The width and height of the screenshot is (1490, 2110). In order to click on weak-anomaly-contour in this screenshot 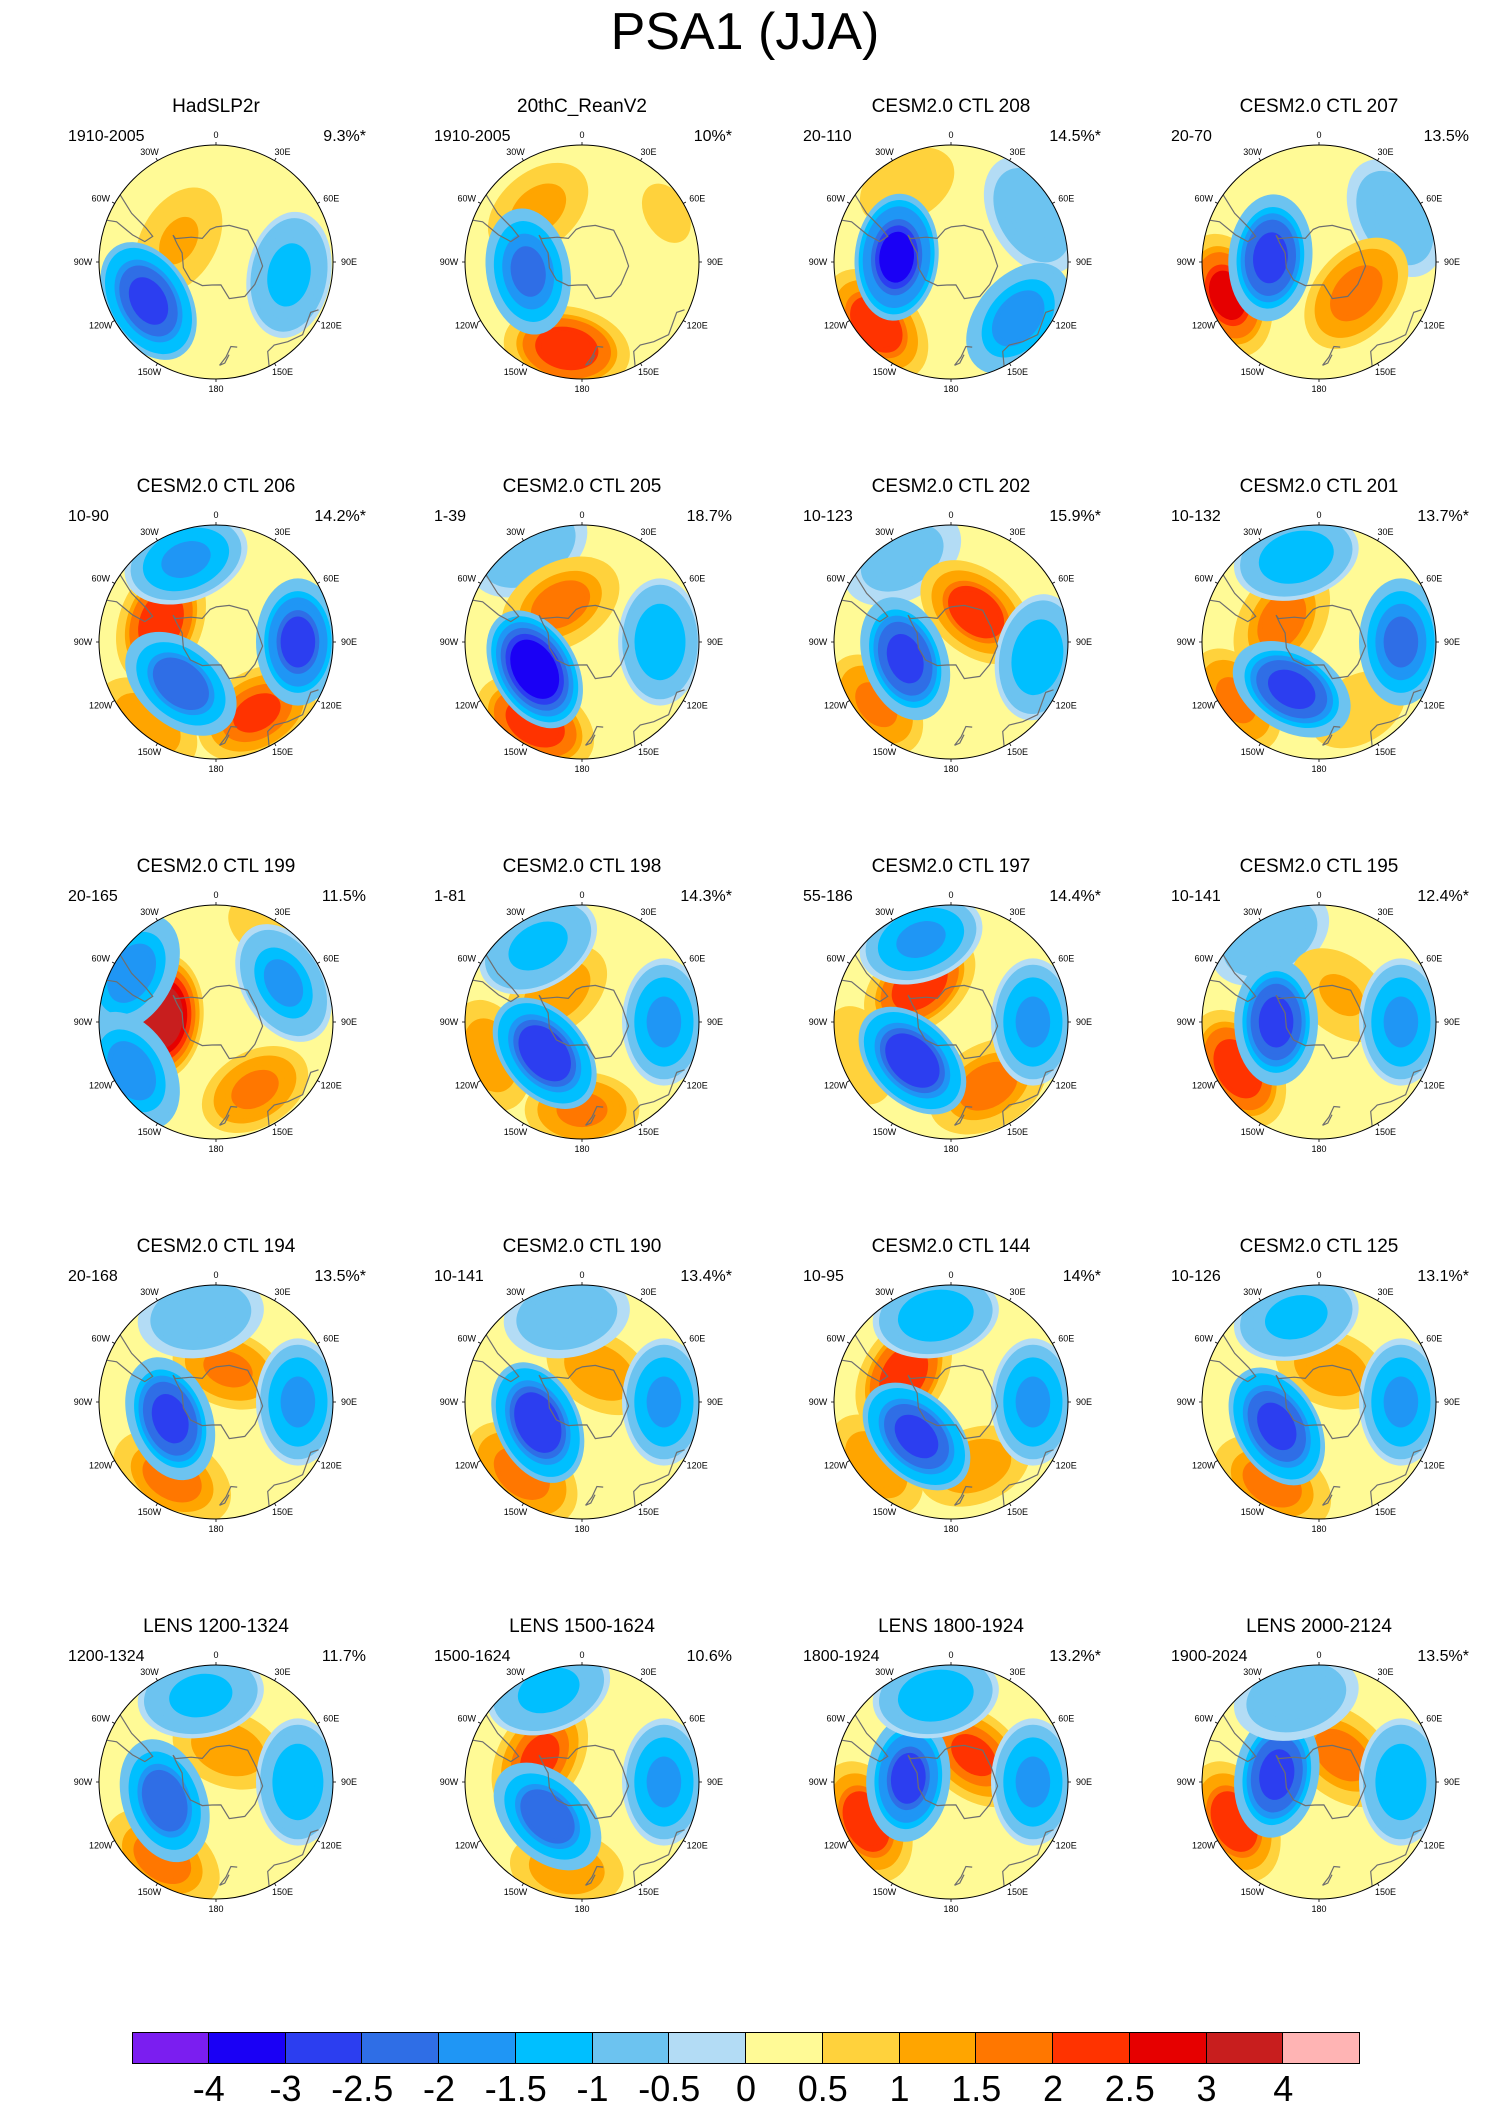, I will do `click(1395, 218)`.